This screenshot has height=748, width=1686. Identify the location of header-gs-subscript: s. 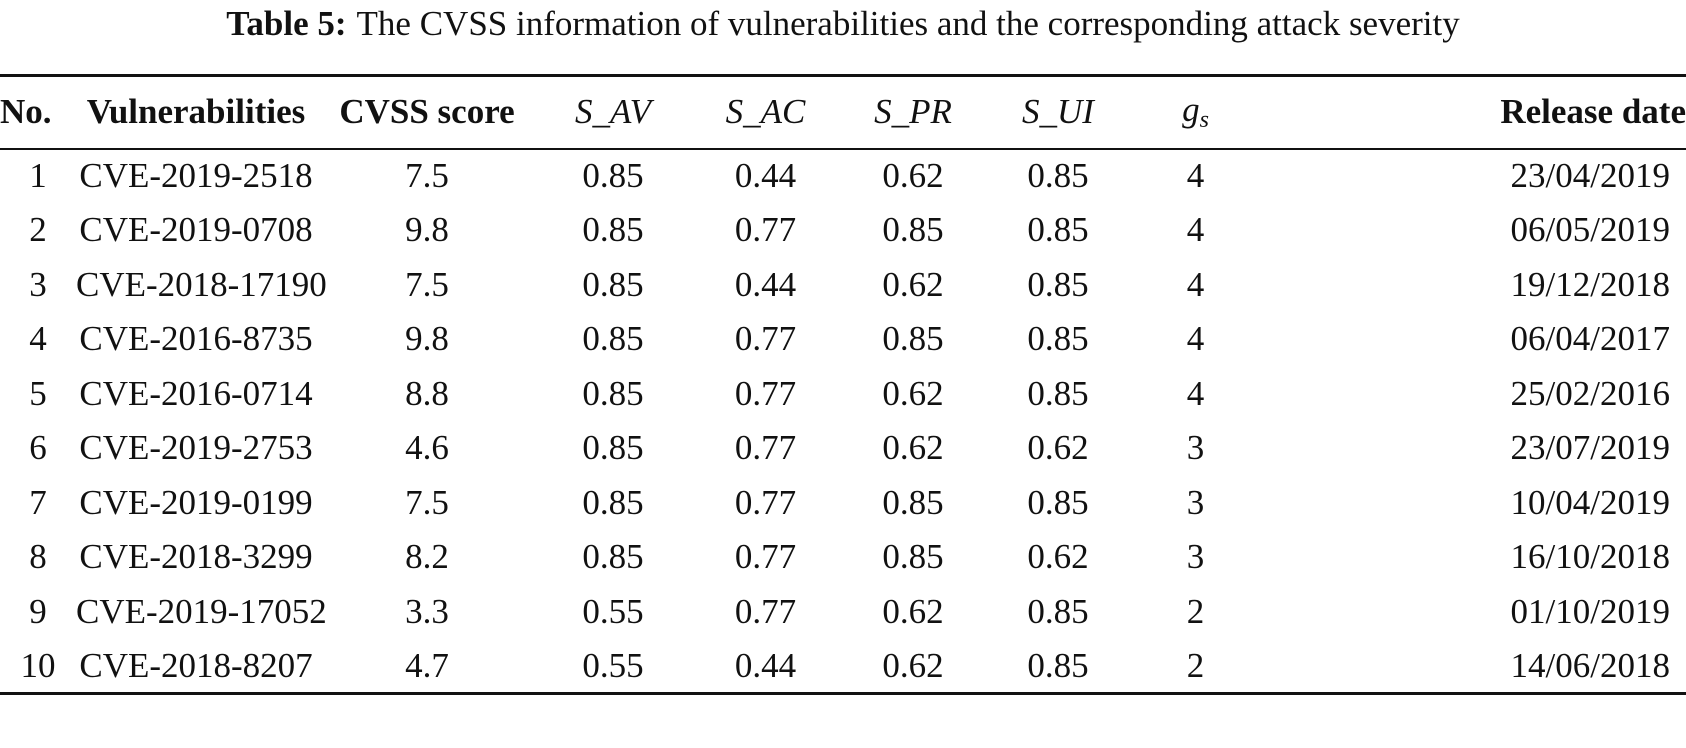
(1204, 120).